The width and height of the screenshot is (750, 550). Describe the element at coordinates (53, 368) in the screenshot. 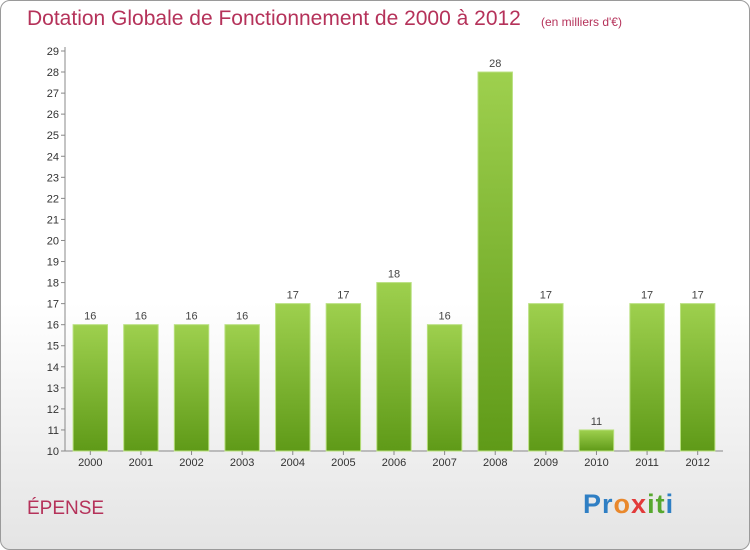

I see `y-tick-label: 14` at that location.